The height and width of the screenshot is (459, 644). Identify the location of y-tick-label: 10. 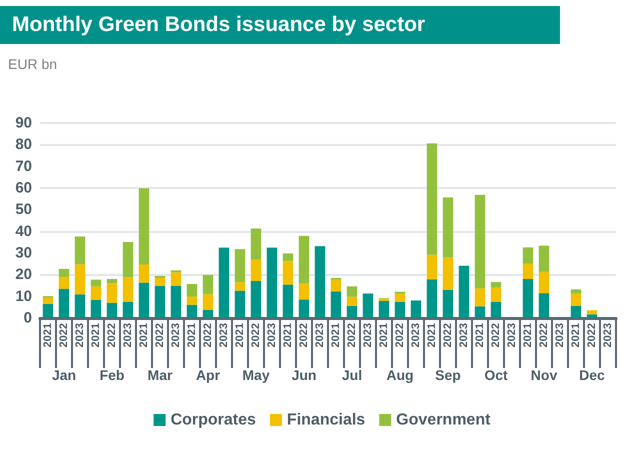
(23, 296).